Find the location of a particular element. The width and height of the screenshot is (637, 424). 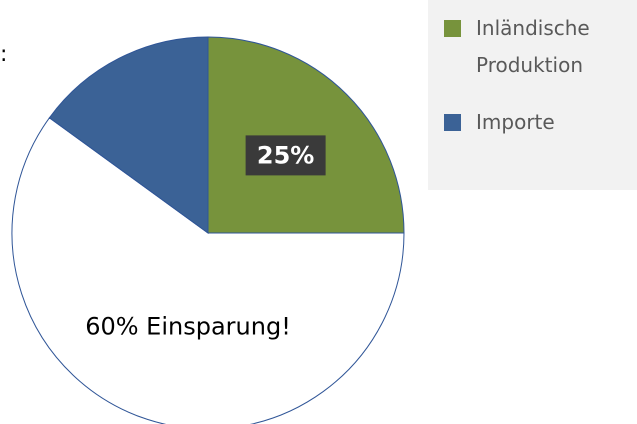

legend-item: Inländische Produktion is located at coordinates (532, 47).